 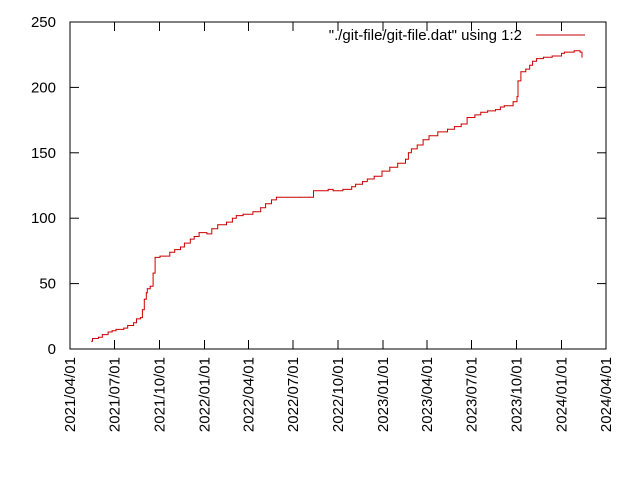 What do you see at coordinates (204, 394) in the screenshot?
I see `x-tick-label: 2022/01/01` at bounding box center [204, 394].